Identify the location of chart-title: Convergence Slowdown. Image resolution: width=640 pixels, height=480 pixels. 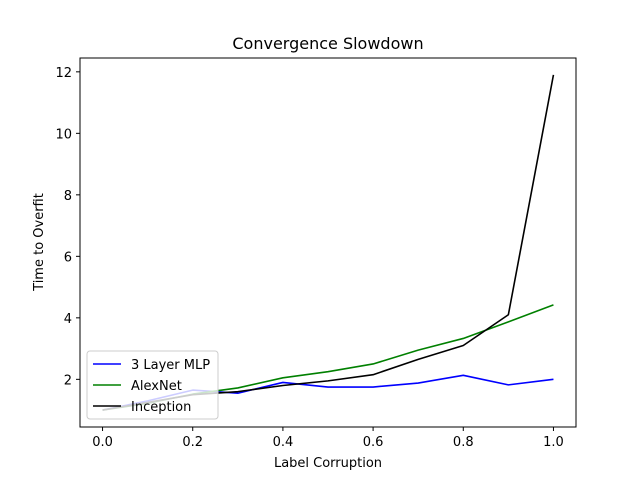
(327, 43).